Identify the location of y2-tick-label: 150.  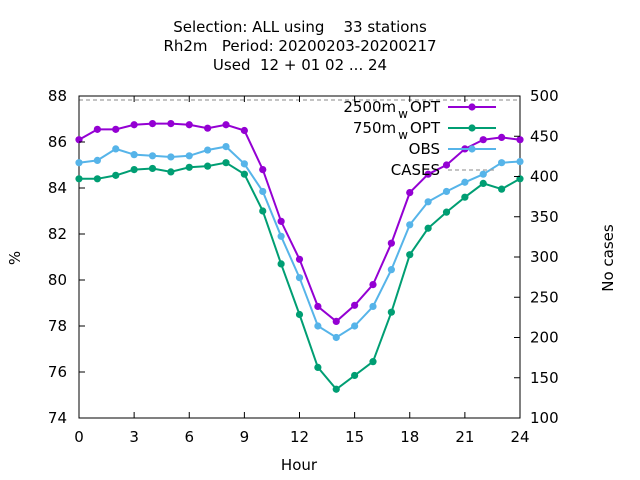
(544, 378).